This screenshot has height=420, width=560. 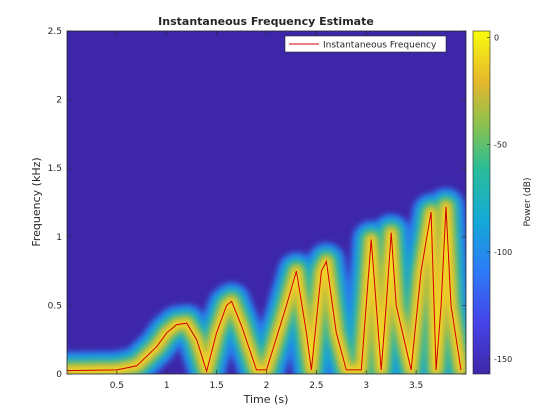 I want to click on colorbar-tick-label: -100, so click(x=503, y=252).